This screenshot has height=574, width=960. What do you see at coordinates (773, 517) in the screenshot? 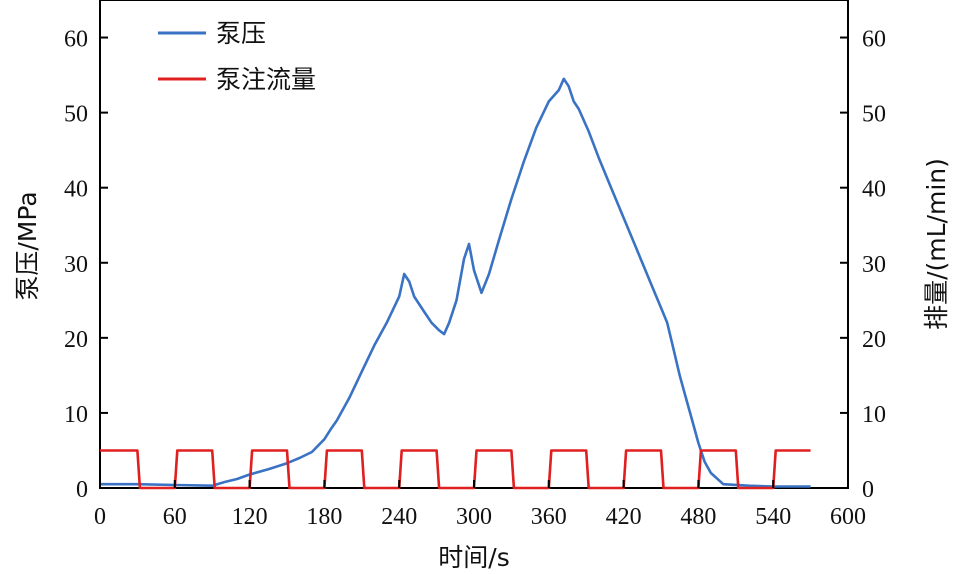
I see `x-tick-label: 540` at bounding box center [773, 517].